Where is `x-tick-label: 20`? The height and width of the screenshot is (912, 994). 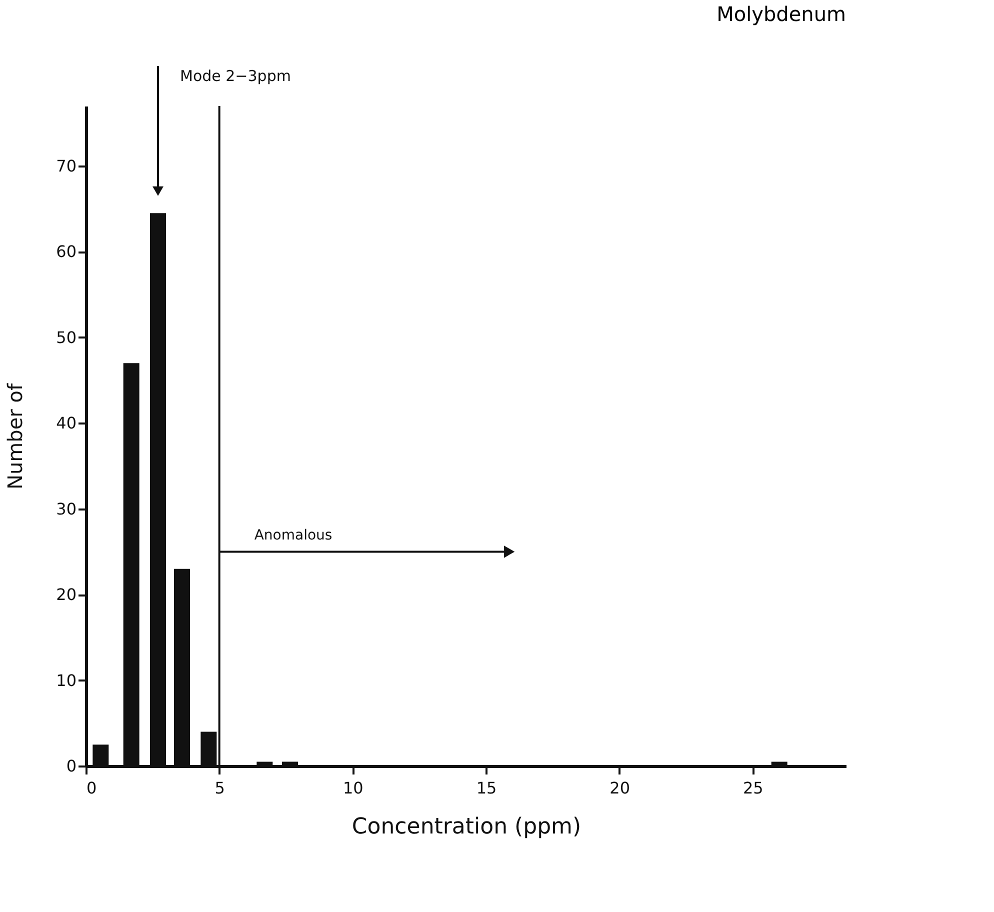
x-tick-label: 20 is located at coordinates (620, 788).